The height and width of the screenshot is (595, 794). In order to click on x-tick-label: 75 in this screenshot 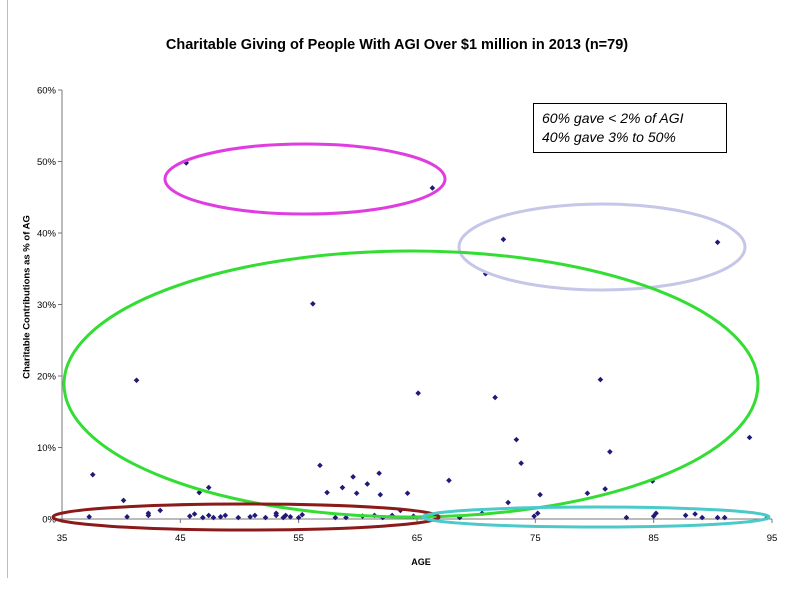, I will do `click(535, 538)`.